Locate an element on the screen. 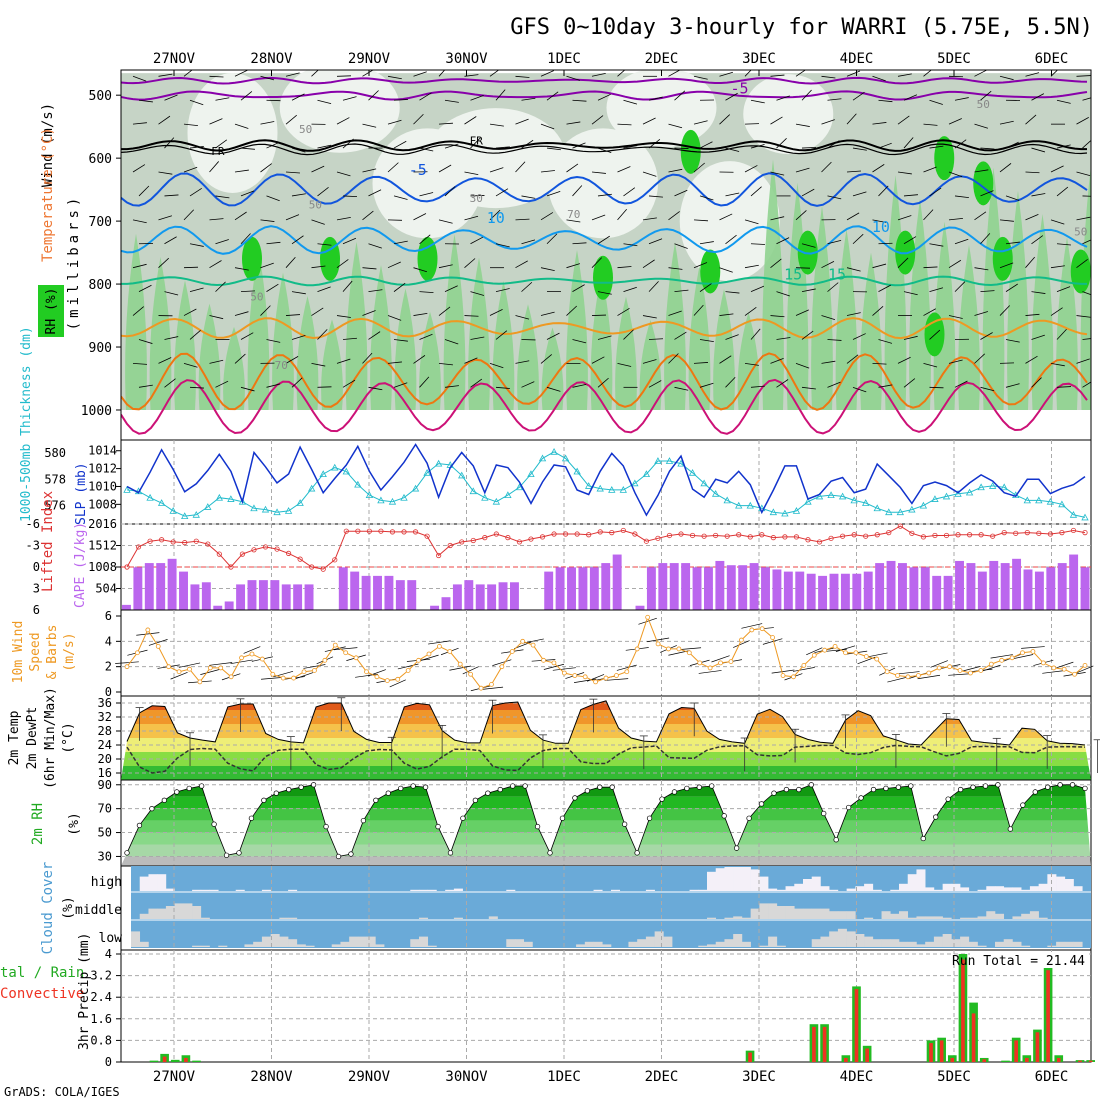  thickness-tick-label: 578 is located at coordinates (55, 479).